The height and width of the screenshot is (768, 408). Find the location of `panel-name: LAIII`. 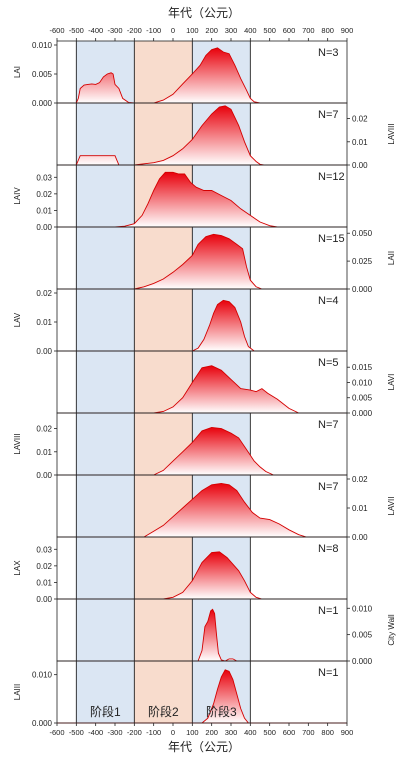

panel-name: LAIII is located at coordinates (17, 692).